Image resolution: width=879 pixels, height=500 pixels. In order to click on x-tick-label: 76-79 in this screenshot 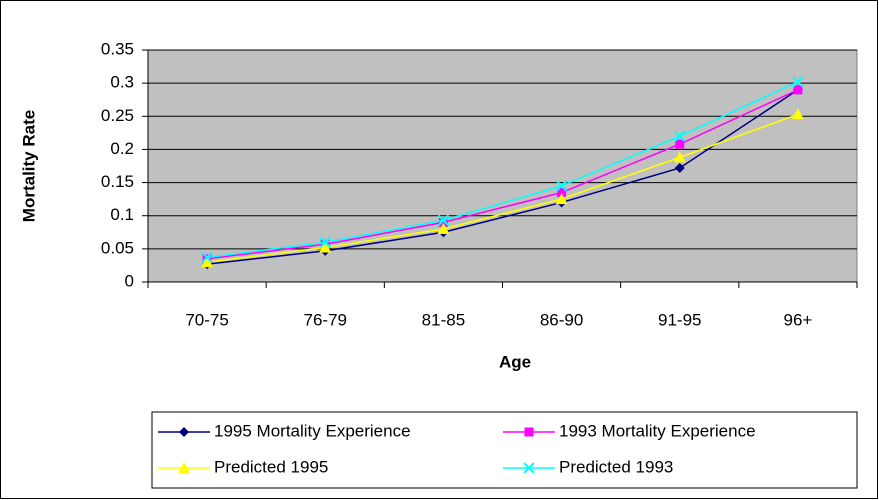, I will do `click(325, 319)`.